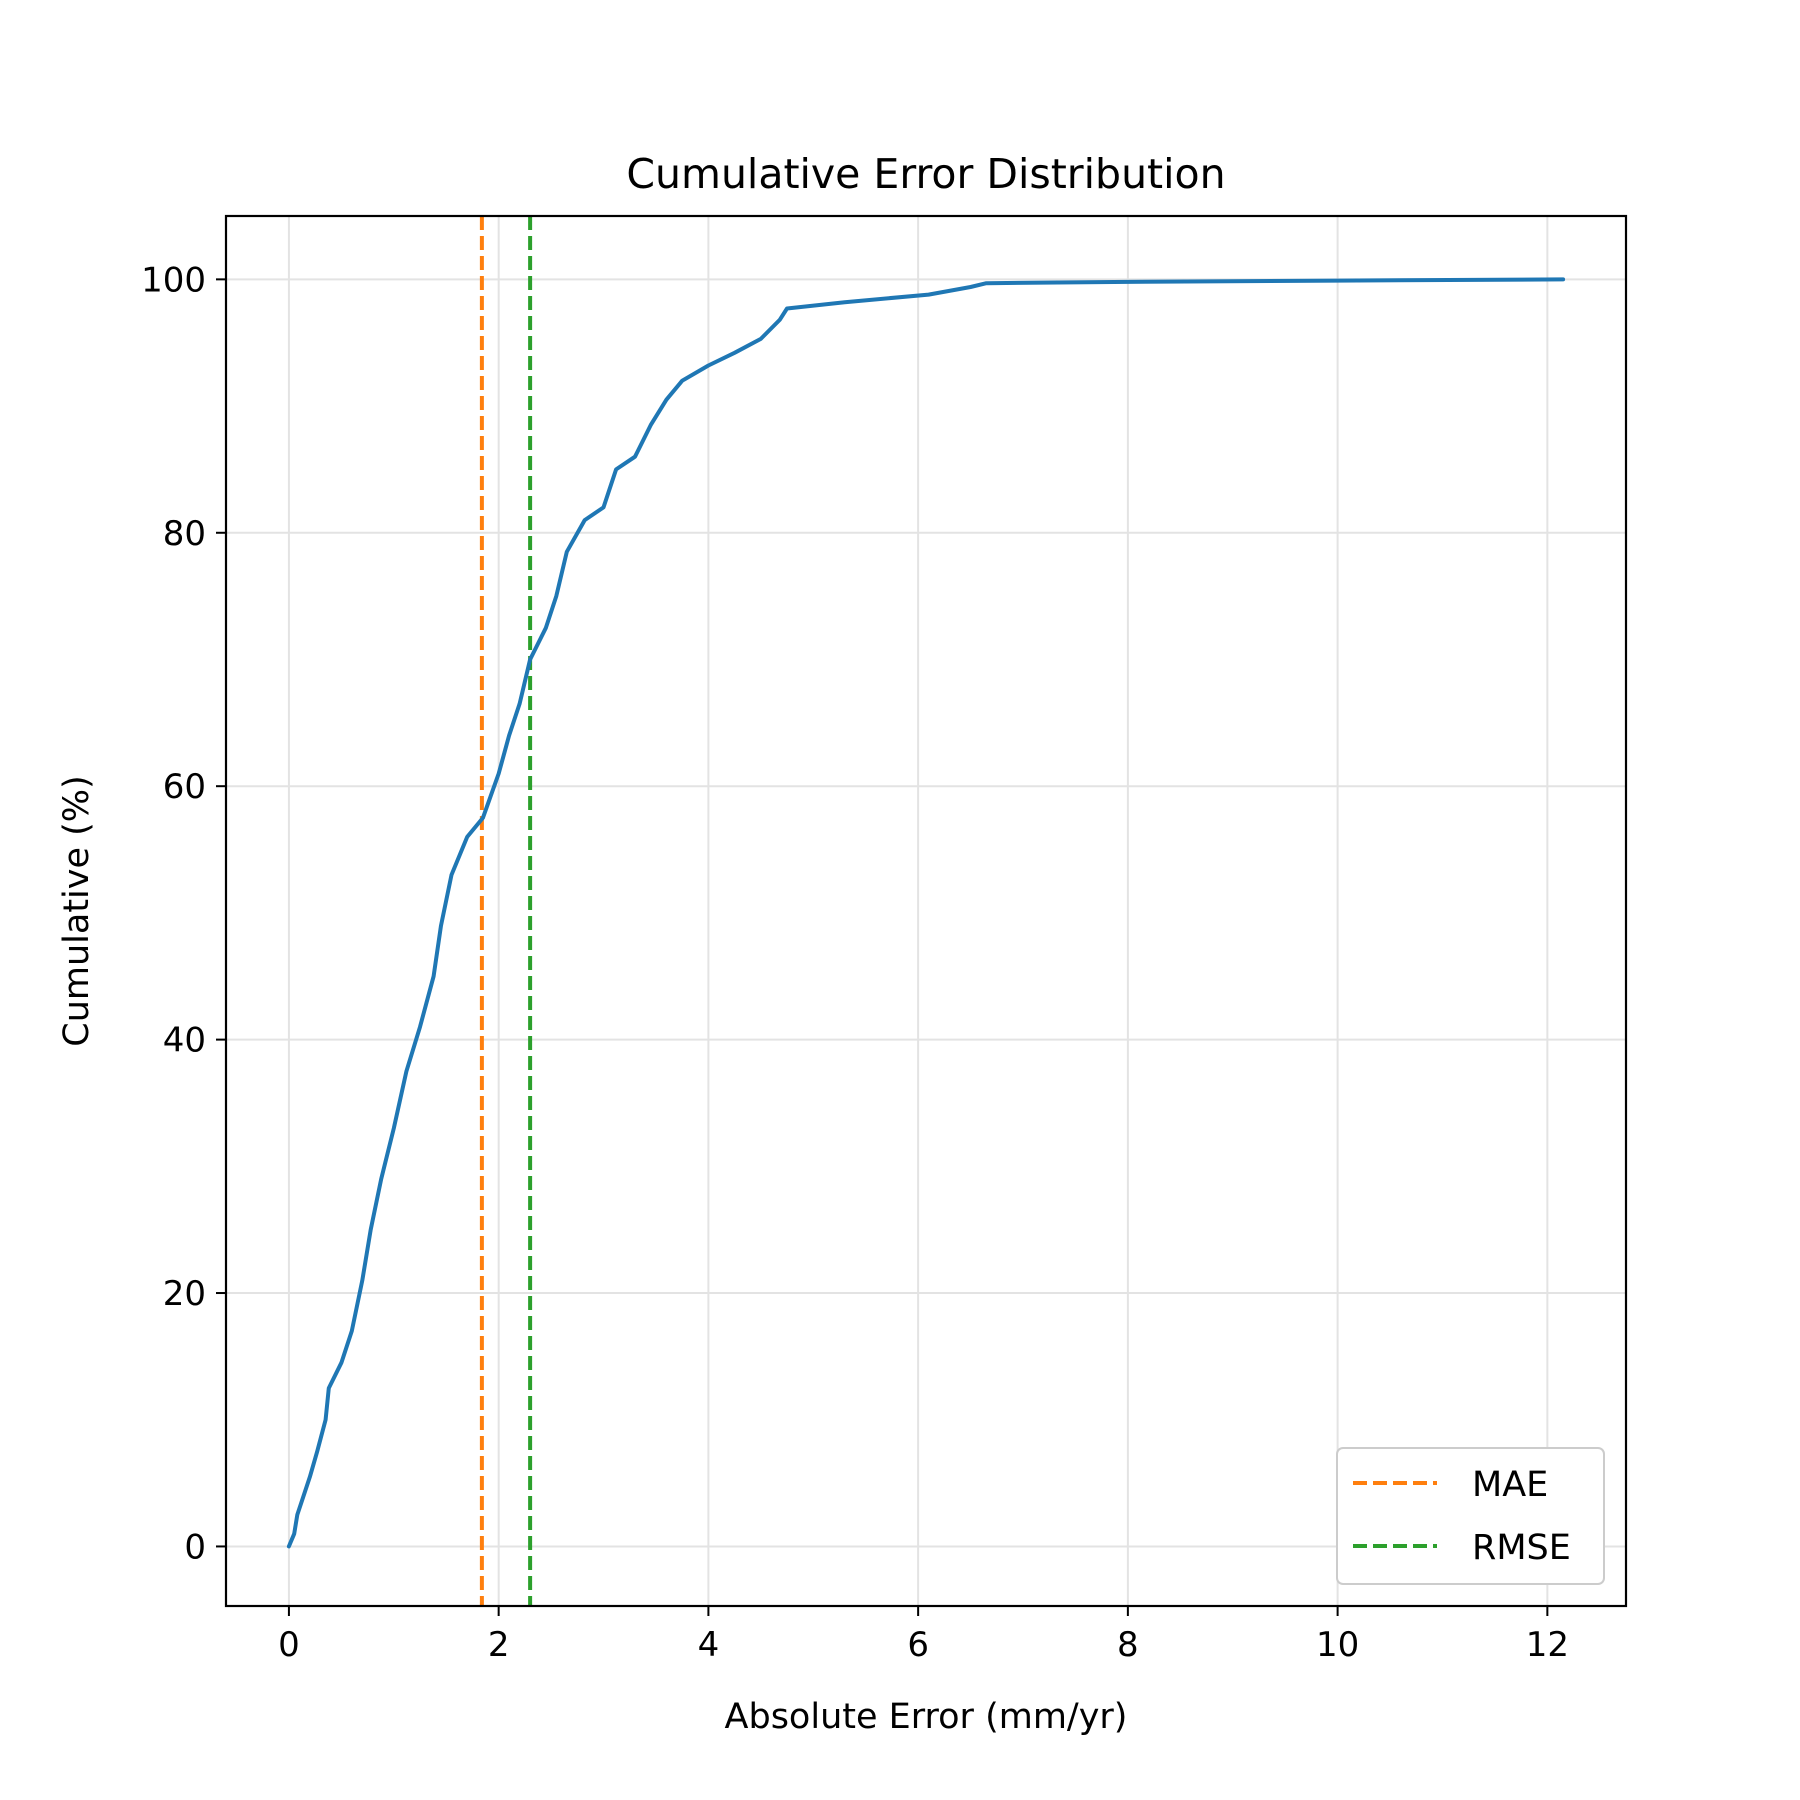 The image size is (1800, 1800). Describe the element at coordinates (1547, 1645) in the screenshot. I see `x-tick-label: 12` at that location.